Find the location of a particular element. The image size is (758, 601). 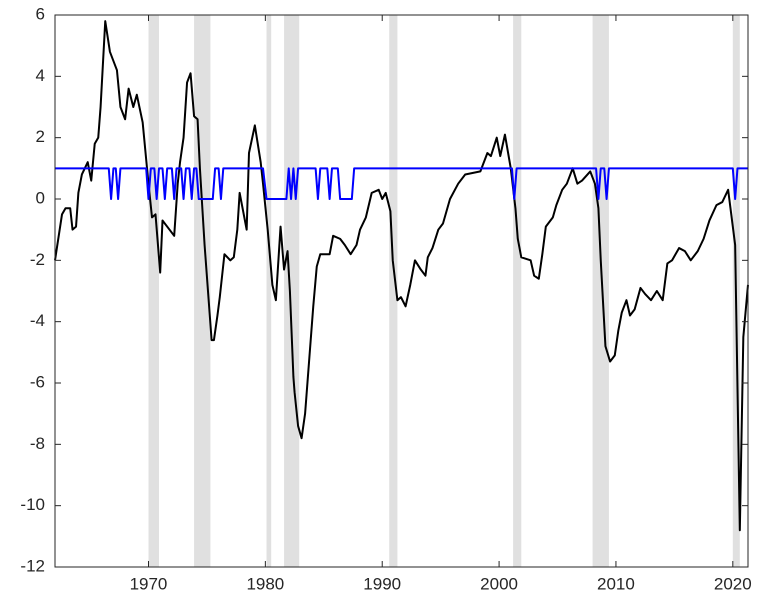

y-tick-label: -8 is located at coordinates (37, 443).